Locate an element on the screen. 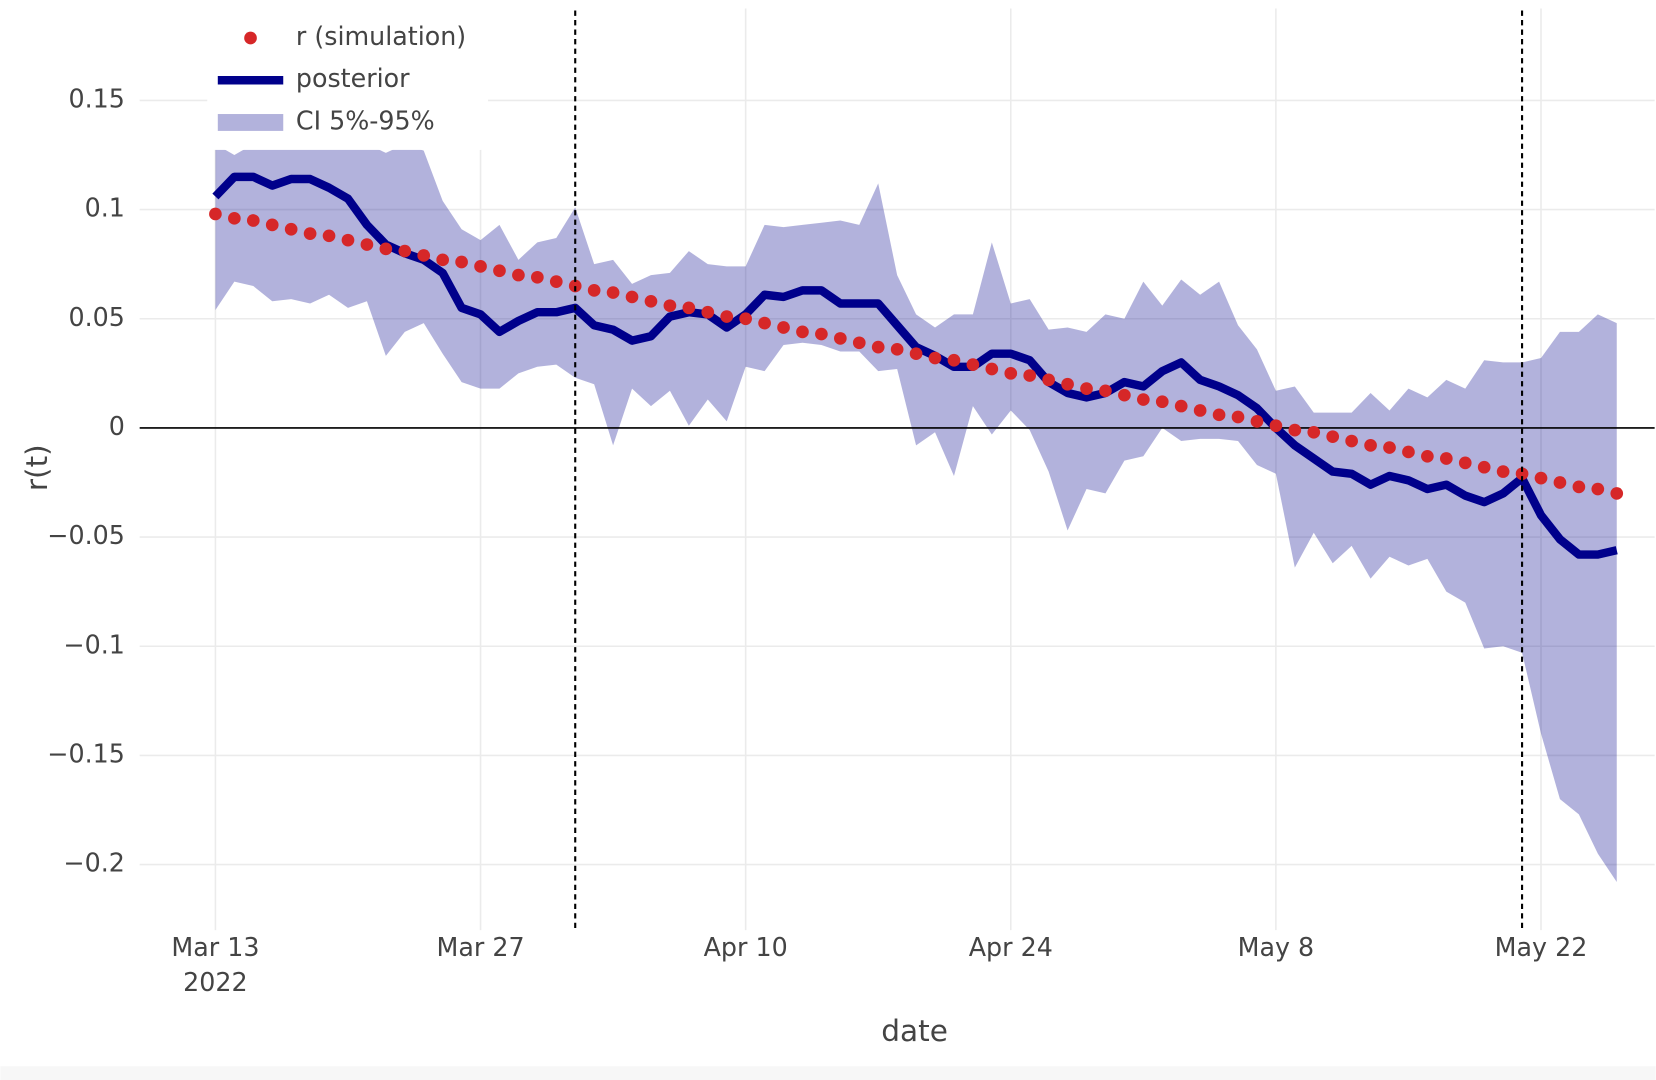 The width and height of the screenshot is (1656, 1080). y-axis-title: r(t) is located at coordinates (37, 467).